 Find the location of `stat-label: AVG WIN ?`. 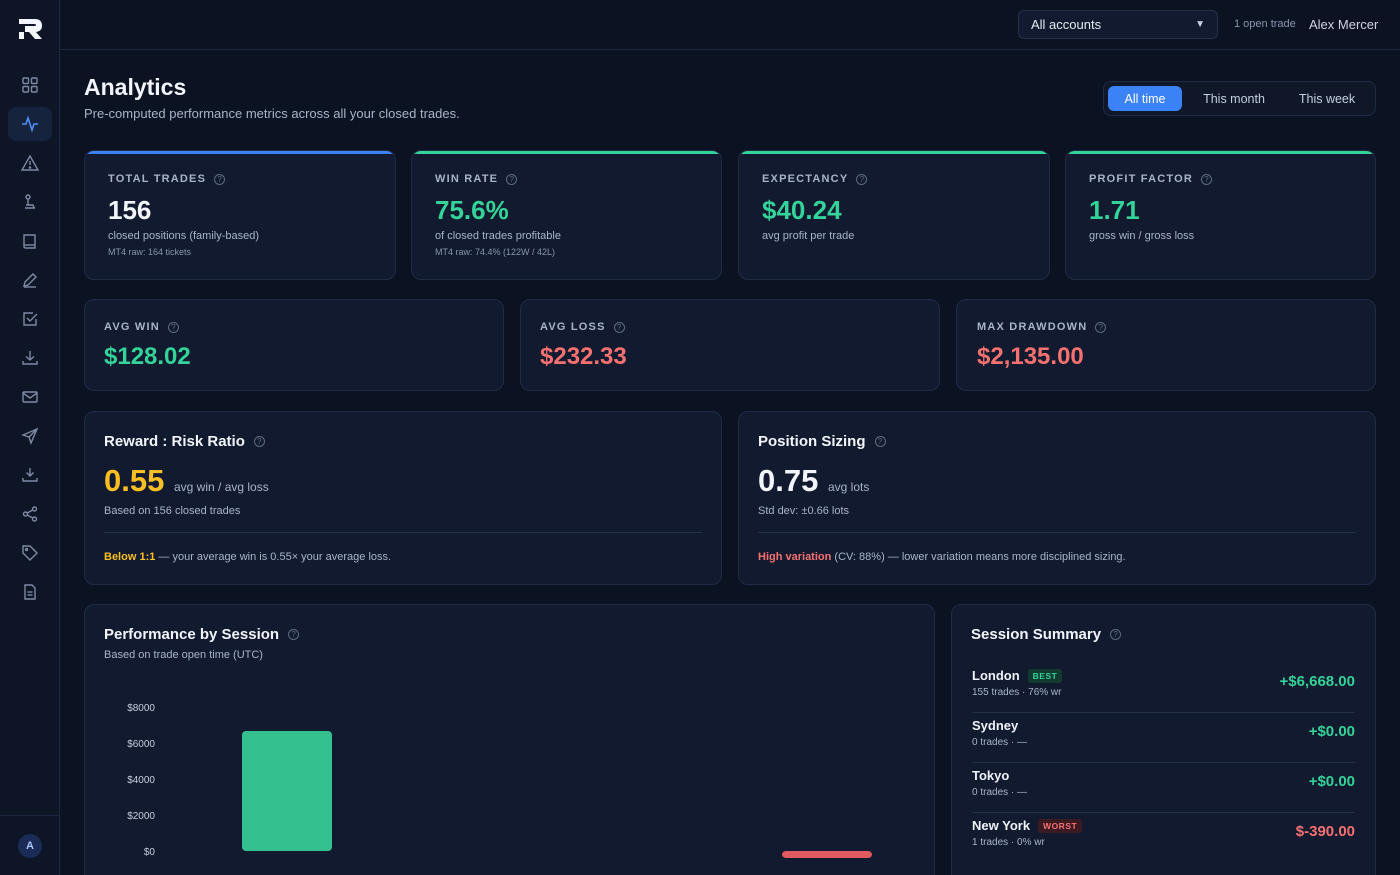

stat-label: AVG WIN ? is located at coordinates (141, 327).